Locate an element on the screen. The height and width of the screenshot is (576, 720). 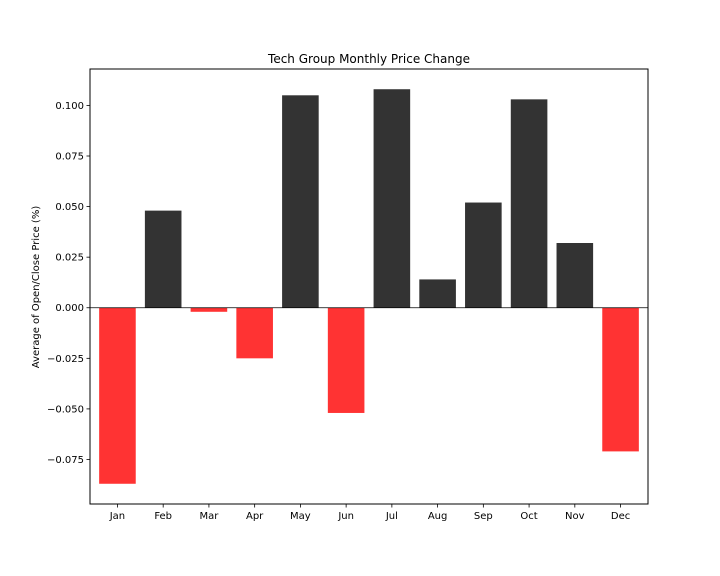
x-tick-label: Dec is located at coordinates (620, 516).